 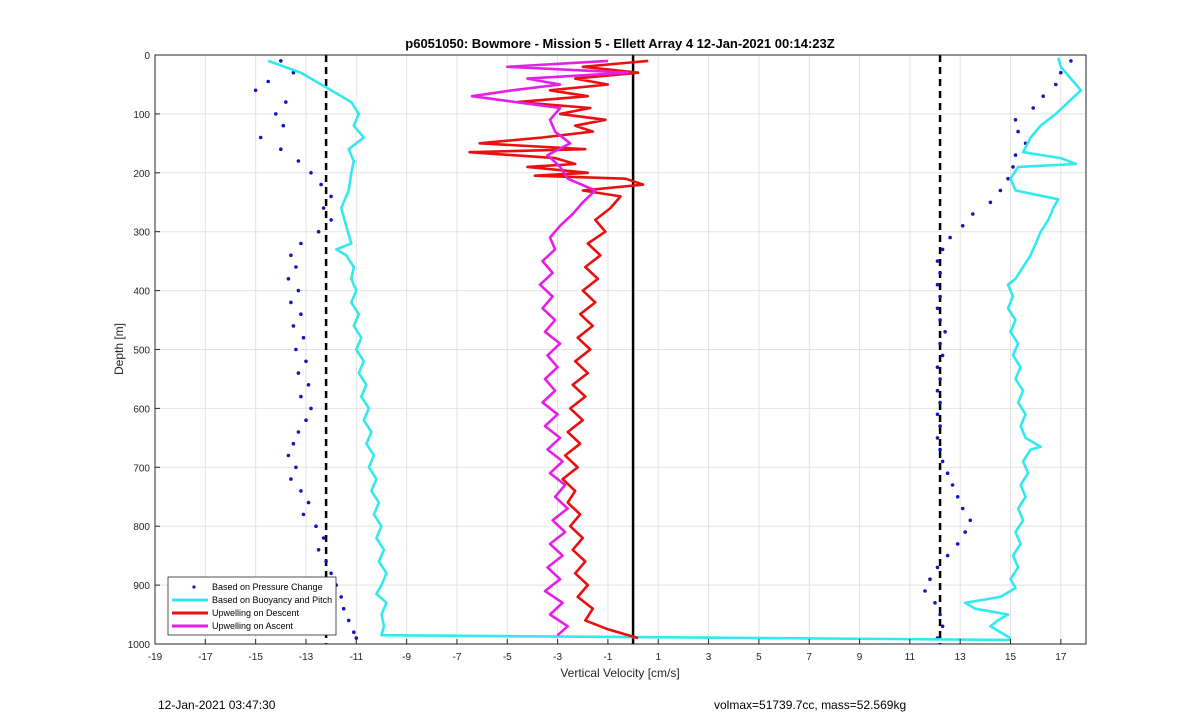 I want to click on y-tick-label: 900, so click(x=141, y=586).